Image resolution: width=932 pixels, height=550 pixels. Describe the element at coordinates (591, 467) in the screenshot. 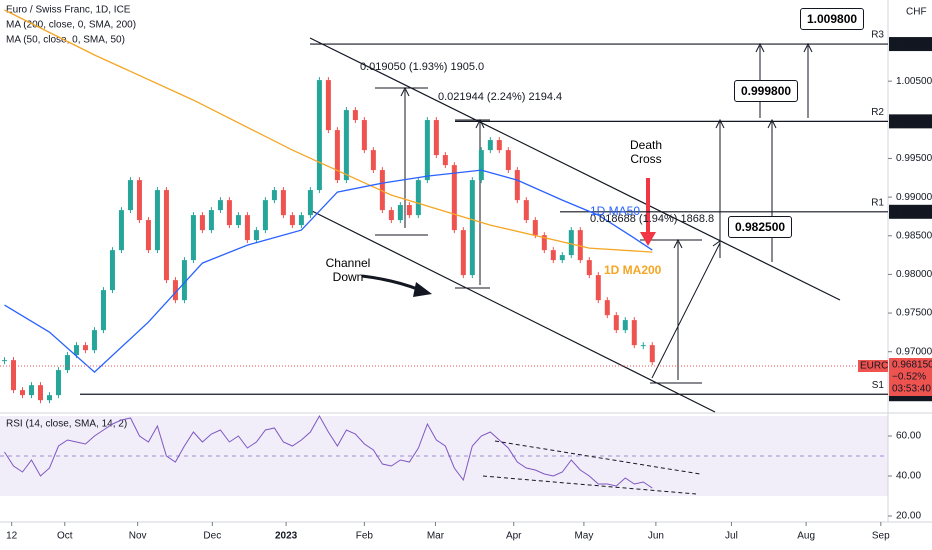

I see `rsi-trendlines` at that location.